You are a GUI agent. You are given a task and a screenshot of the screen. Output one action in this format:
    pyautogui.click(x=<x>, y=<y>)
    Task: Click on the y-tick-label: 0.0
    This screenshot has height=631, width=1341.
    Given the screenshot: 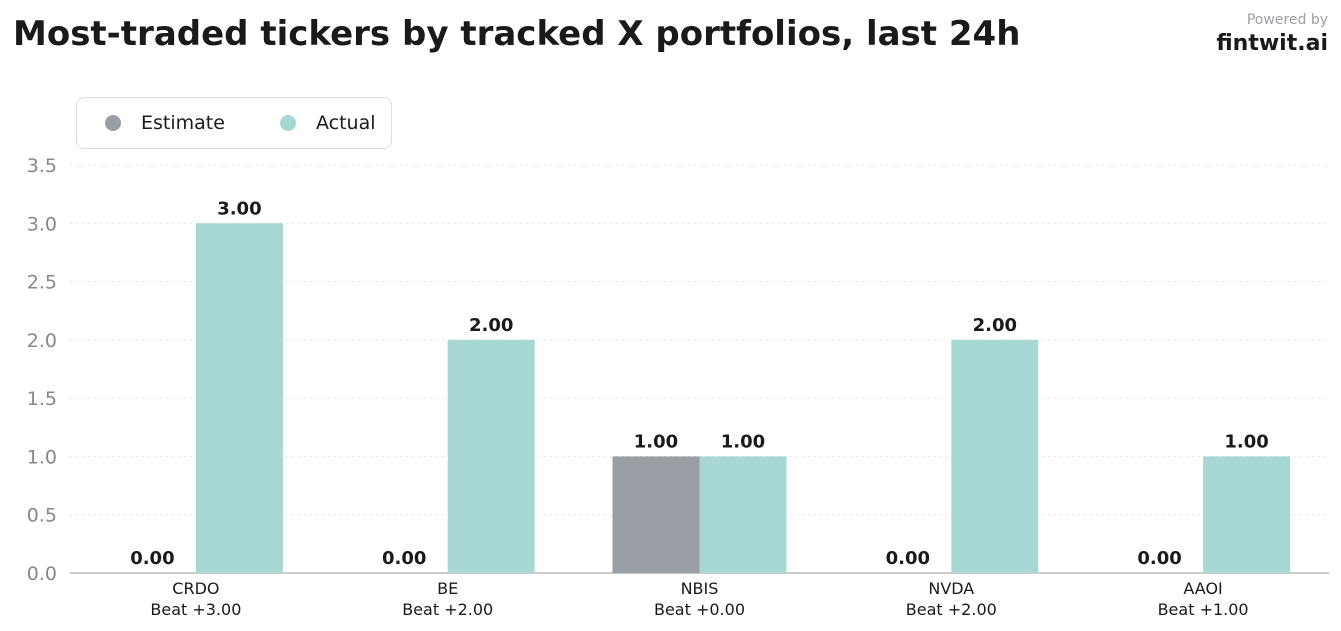 What is the action you would take?
    pyautogui.click(x=42, y=574)
    